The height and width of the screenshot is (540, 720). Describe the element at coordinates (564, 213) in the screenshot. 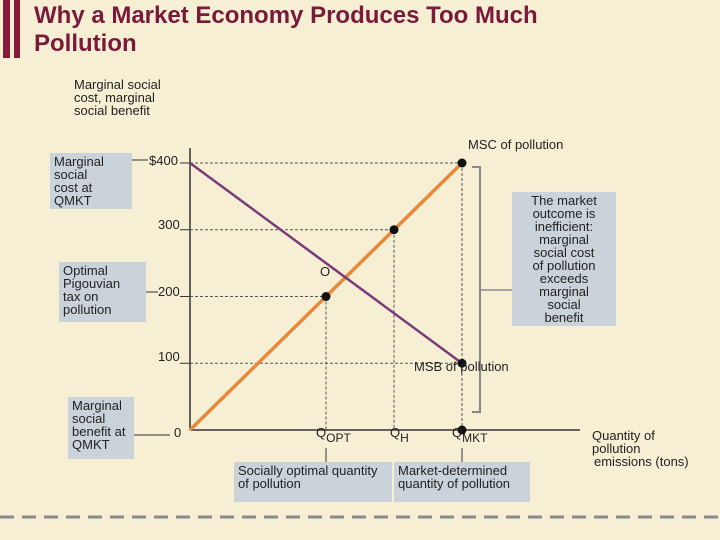

I see `callout-line: outcome is` at that location.